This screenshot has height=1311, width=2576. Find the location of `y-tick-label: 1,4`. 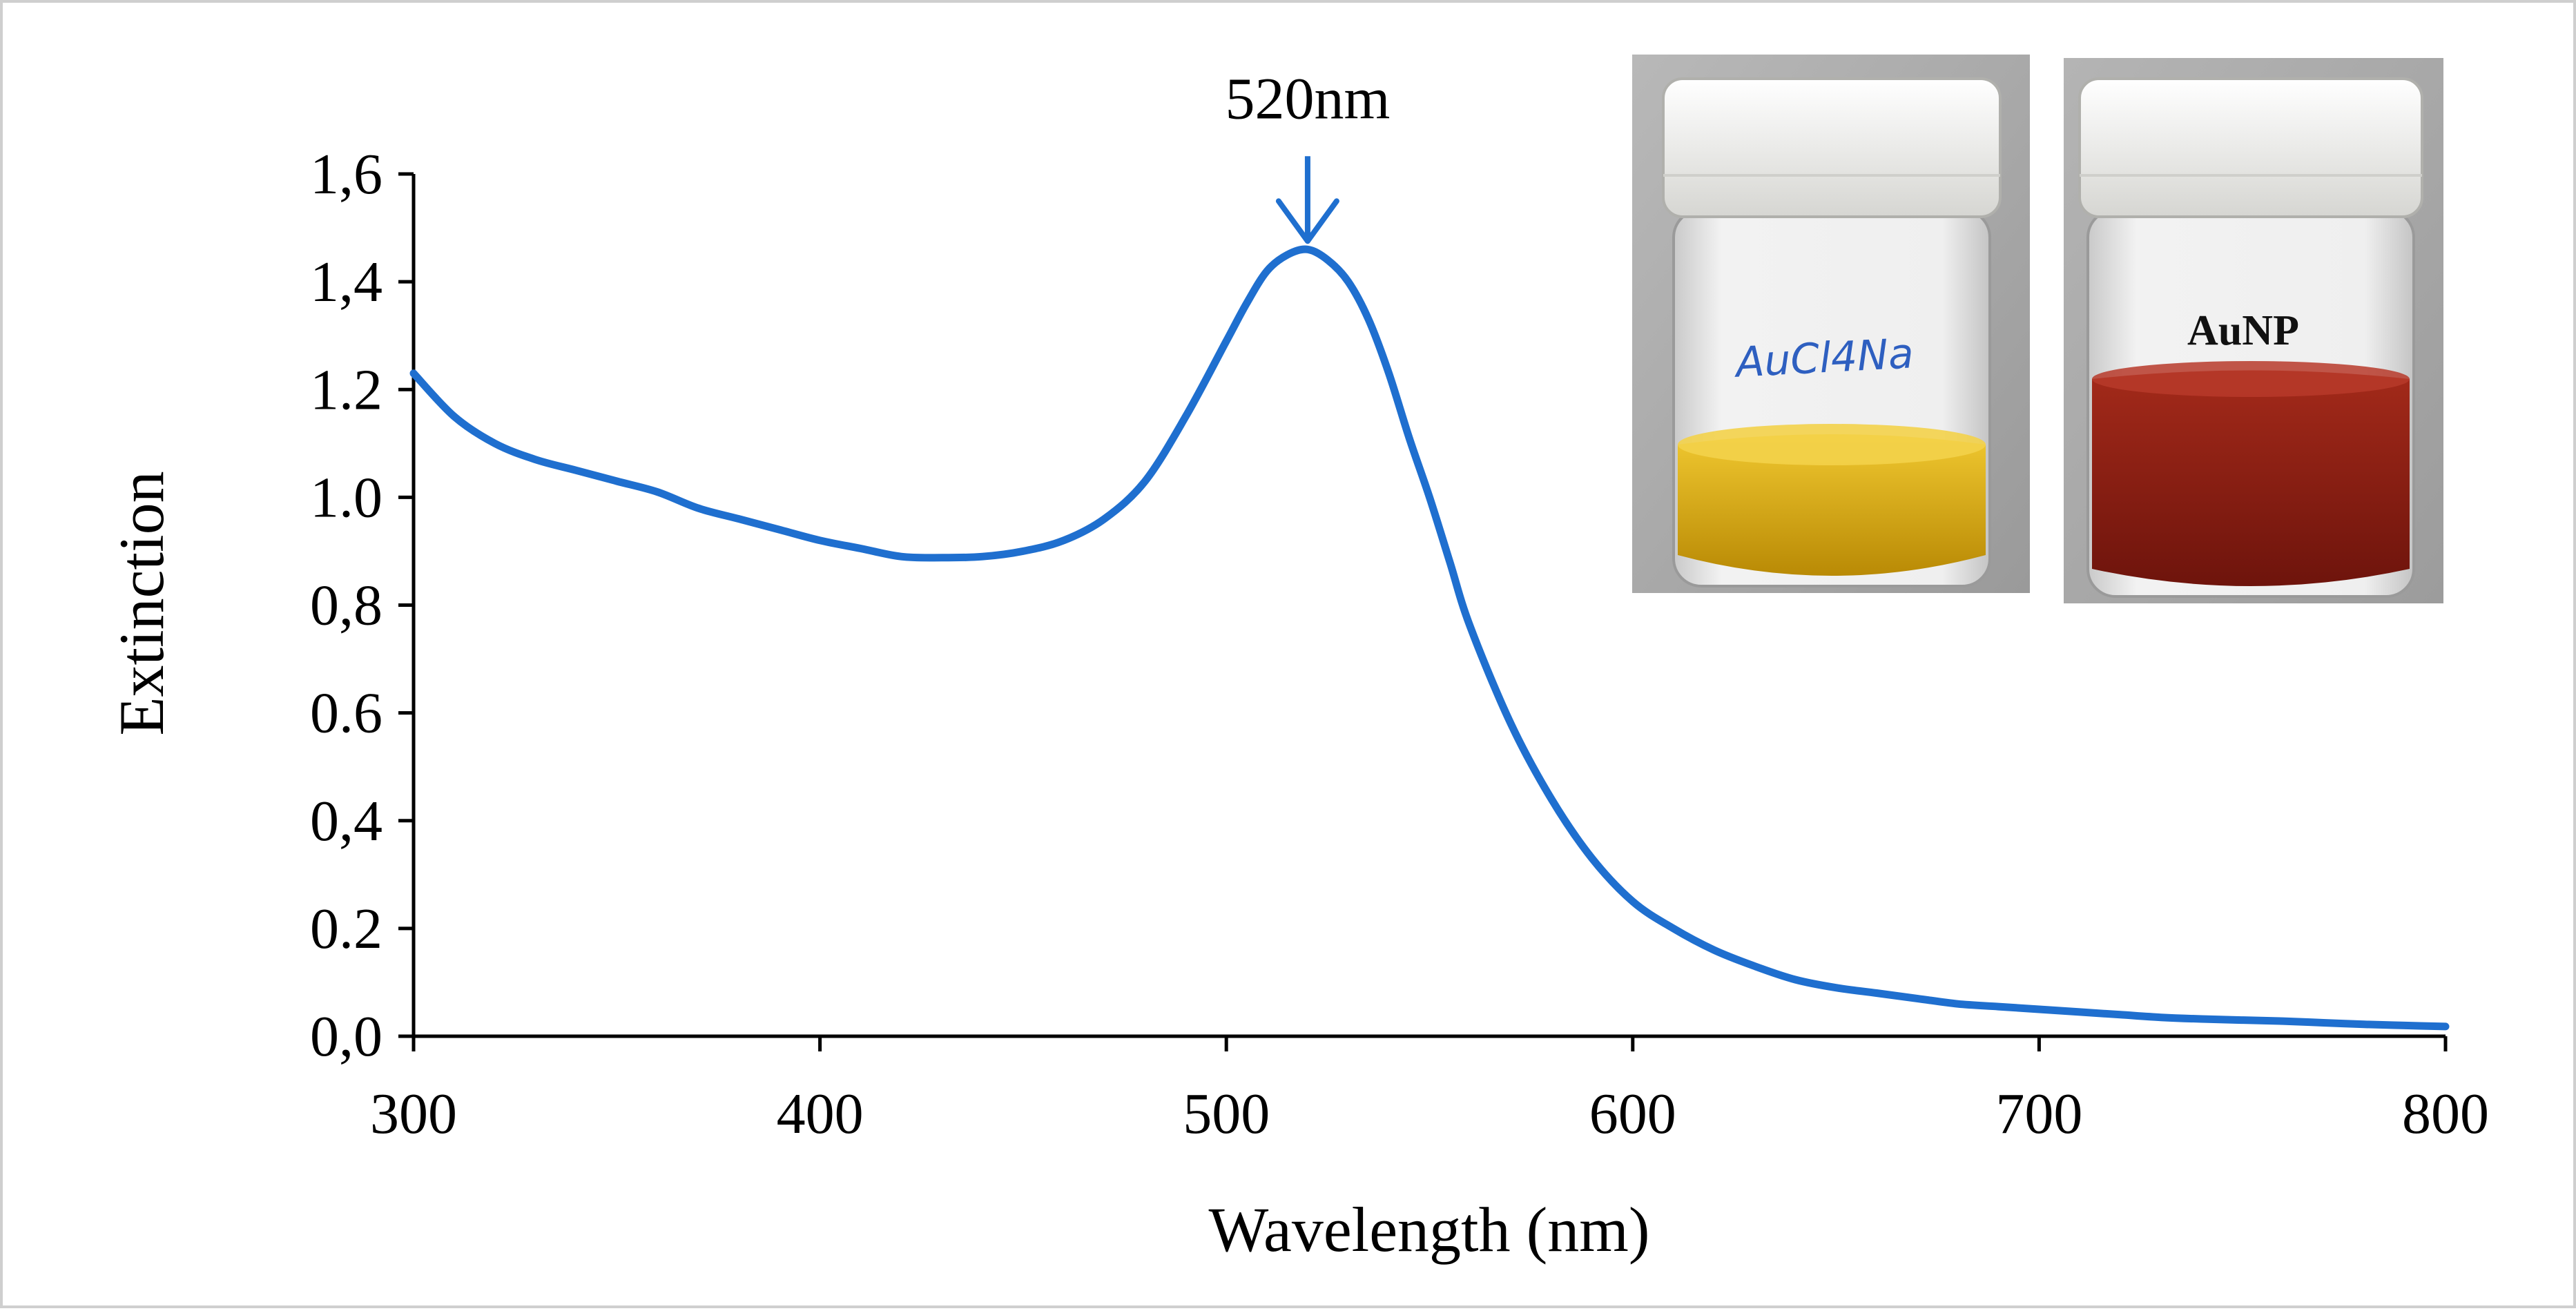

y-tick-label: 1,4 is located at coordinates (346, 282).